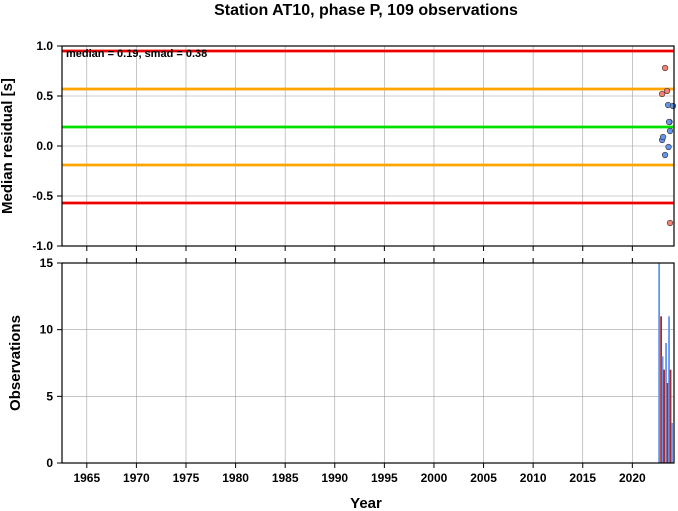 Image resolution: width=678 pixels, height=511 pixels. Describe the element at coordinates (44, 46) in the screenshot. I see `residual-y-tick-label: 1.0` at that location.